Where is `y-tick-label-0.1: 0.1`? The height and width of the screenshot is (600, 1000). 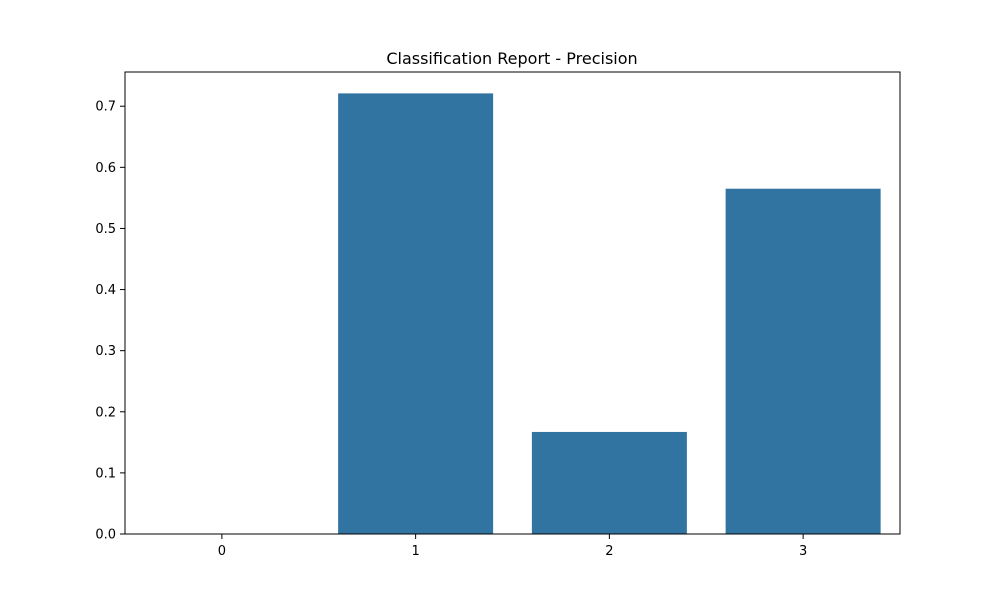
y-tick-label-0.1: 0.1 is located at coordinates (105, 473).